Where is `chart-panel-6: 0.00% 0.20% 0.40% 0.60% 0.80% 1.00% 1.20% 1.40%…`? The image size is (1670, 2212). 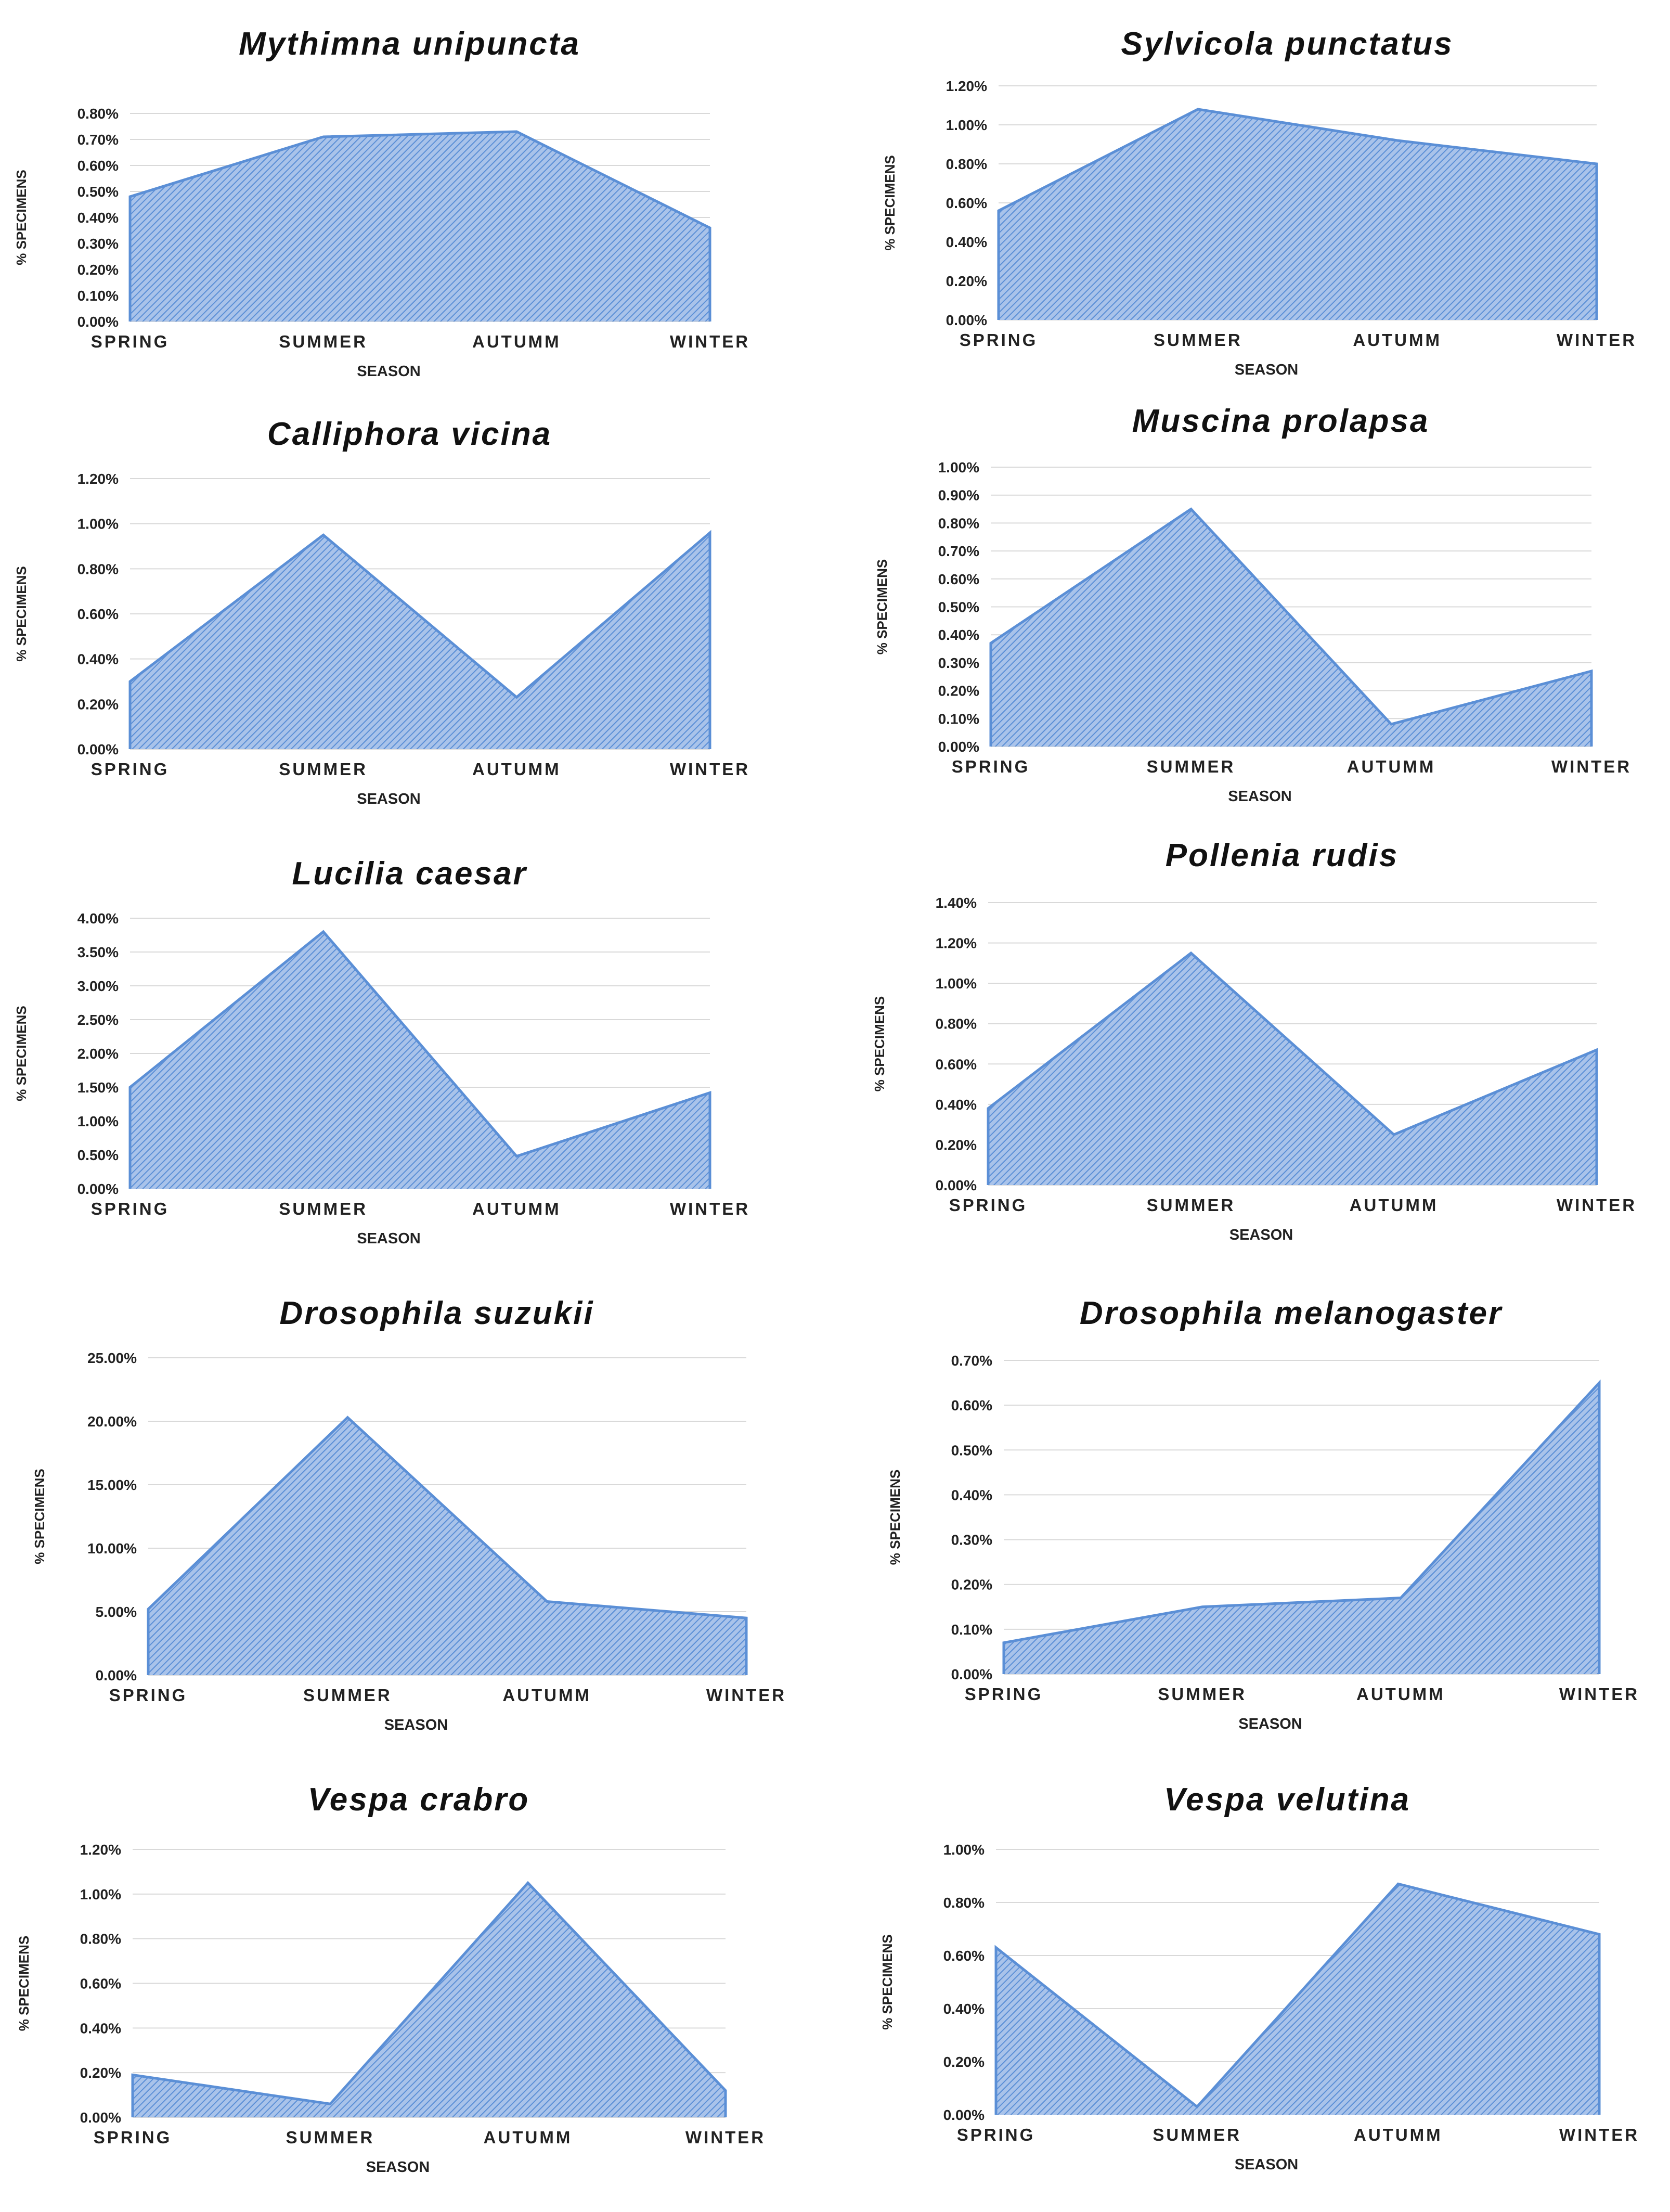 chart-panel-6: 0.00% 0.20% 0.40% 0.60% 0.80% 1.00% 1.20% 1.40%… is located at coordinates (1254, 1040).